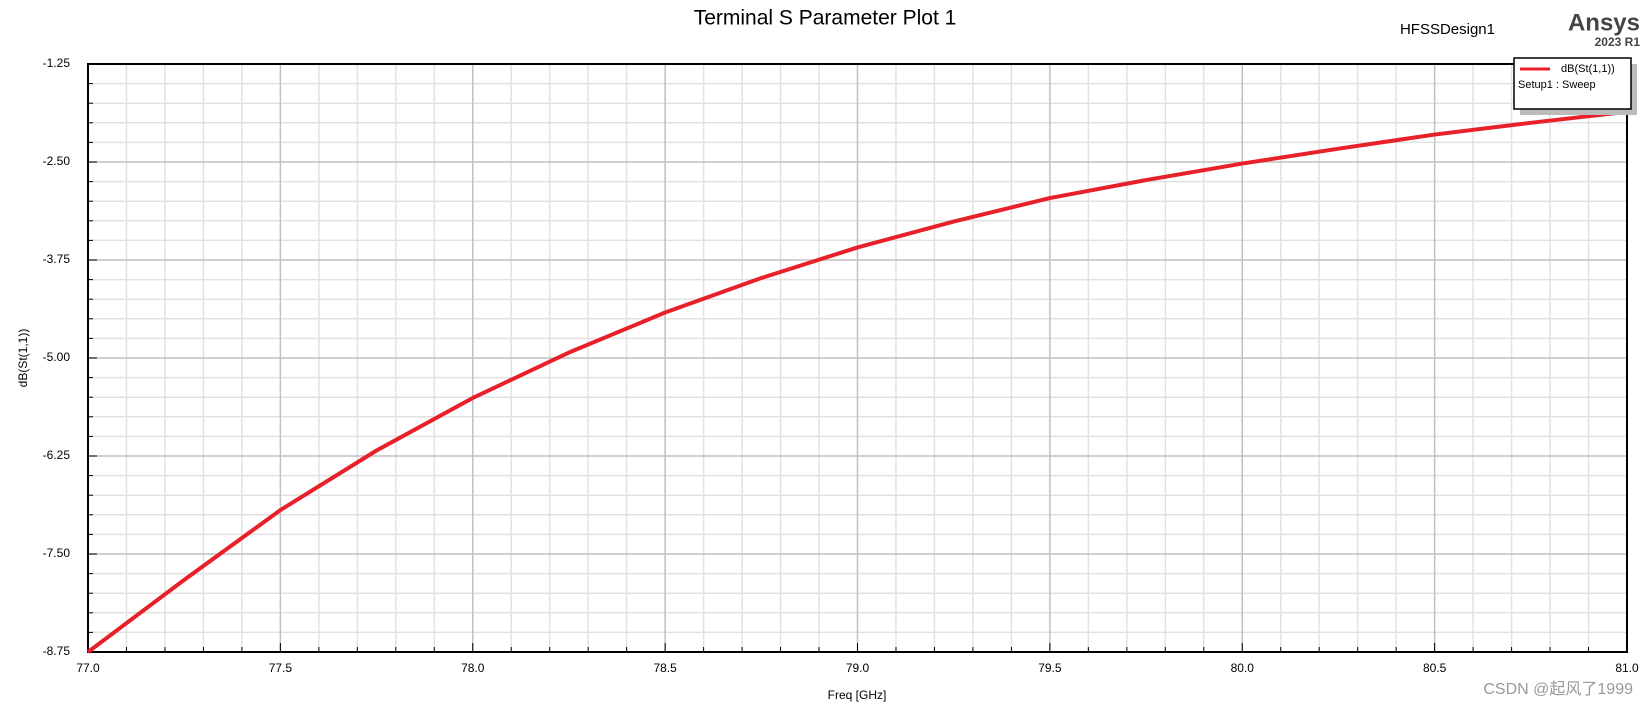 This screenshot has width=1645, height=709. Describe the element at coordinates (825, 18) in the screenshot. I see `chart-title: Terminal S Parameter Plot 1` at that location.